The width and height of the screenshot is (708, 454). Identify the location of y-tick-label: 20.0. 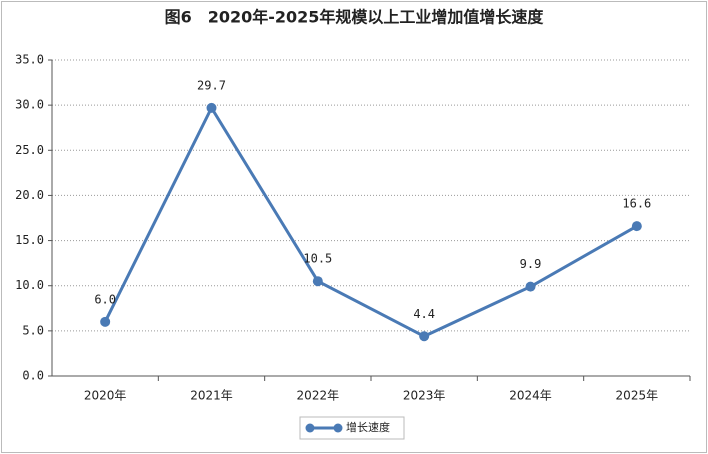
(29, 195).